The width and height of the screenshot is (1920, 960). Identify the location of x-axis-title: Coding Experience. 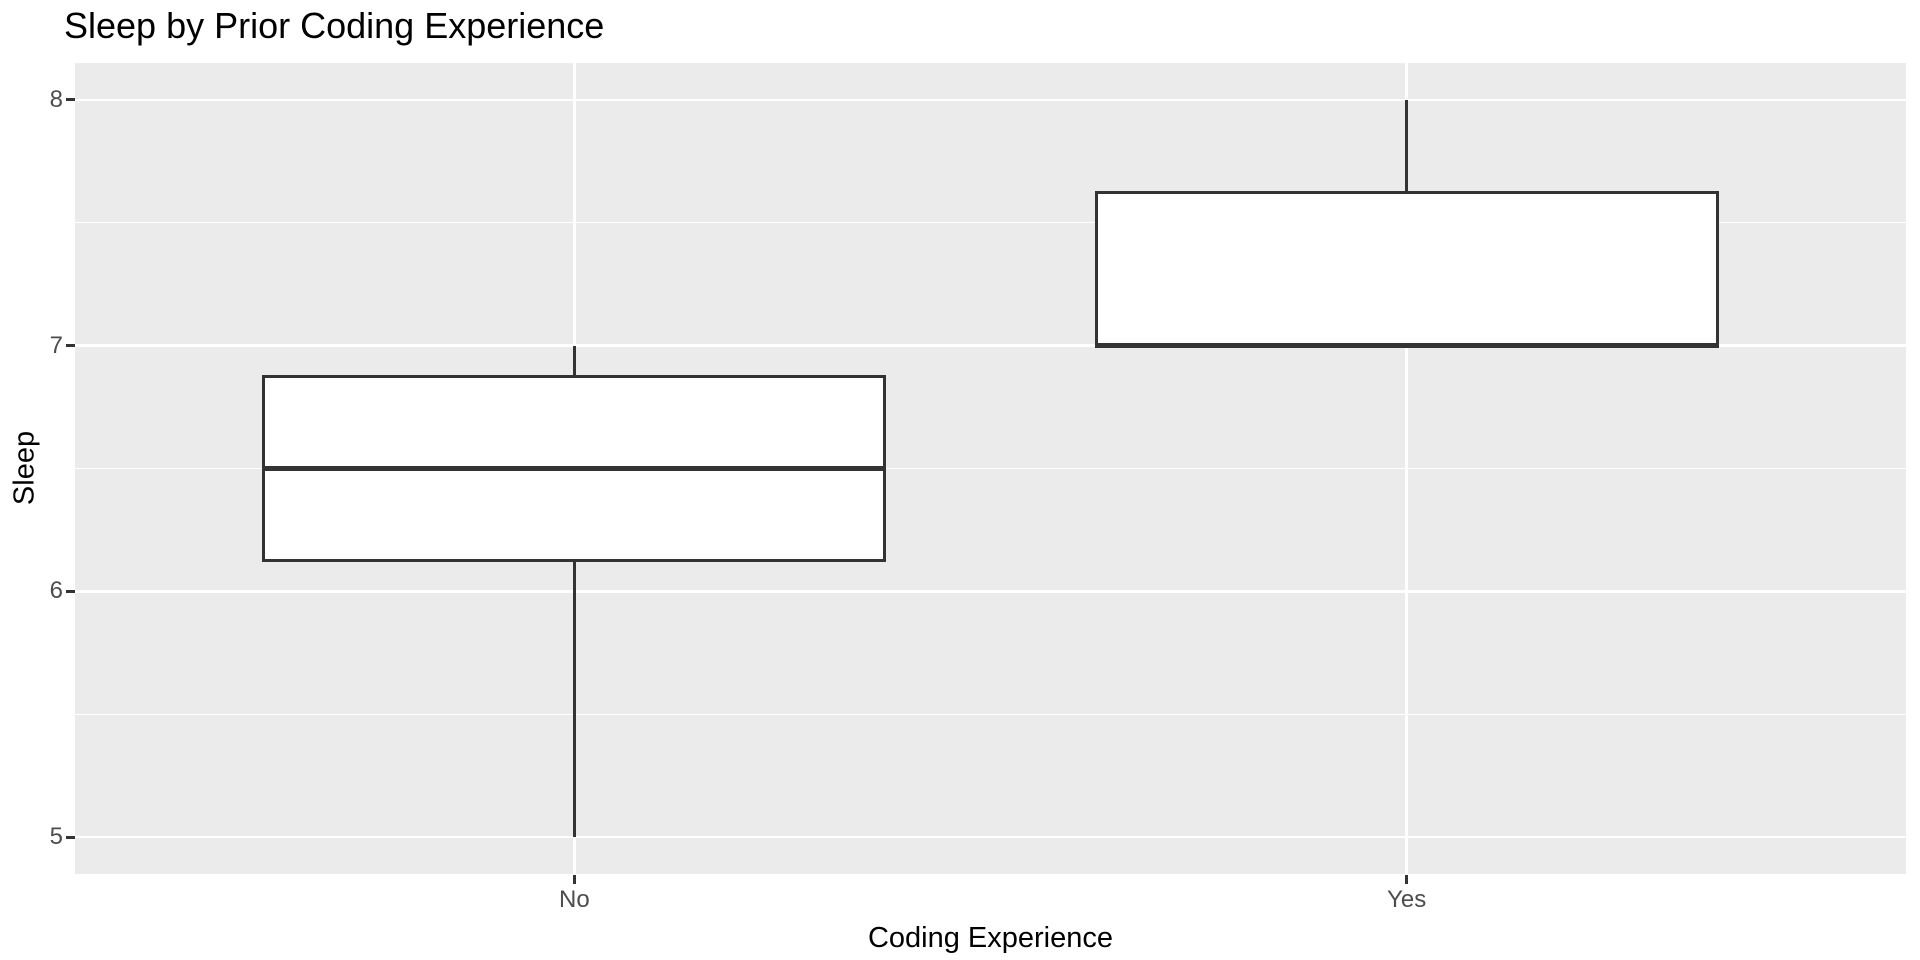
(990, 938).